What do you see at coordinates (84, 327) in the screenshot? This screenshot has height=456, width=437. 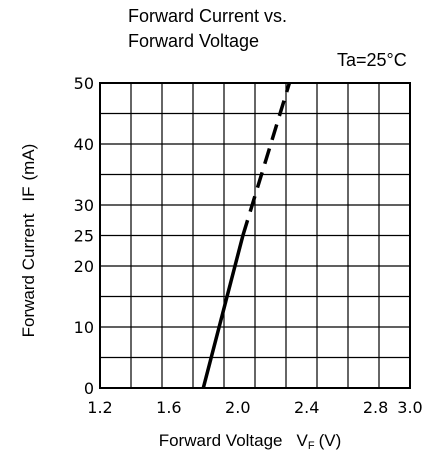 I see `y-tick-label: 10` at bounding box center [84, 327].